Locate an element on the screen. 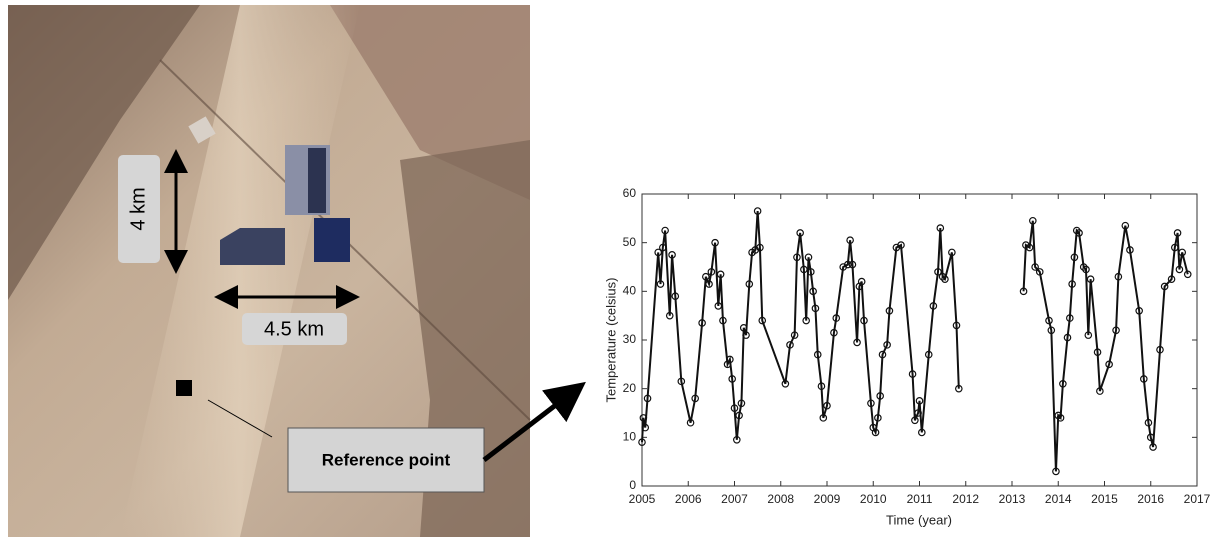  pointer-arrow is located at coordinates (534, 421).